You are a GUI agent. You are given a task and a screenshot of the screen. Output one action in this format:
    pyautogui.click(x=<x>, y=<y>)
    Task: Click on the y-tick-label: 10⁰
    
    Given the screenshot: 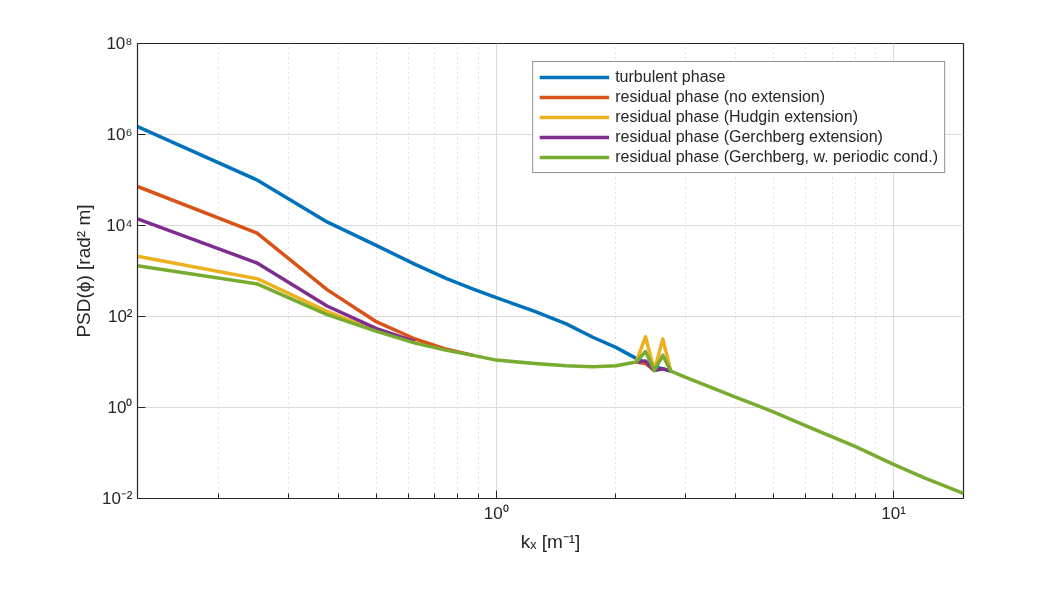 What is the action you would take?
    pyautogui.click(x=120, y=407)
    